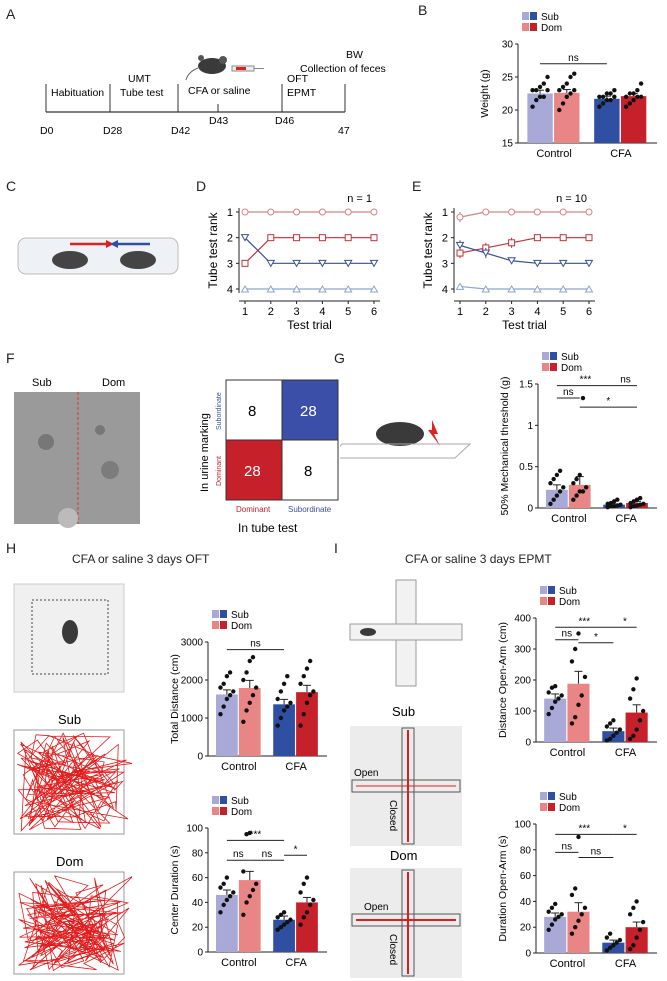 Image resolution: width=667 pixels, height=981 pixels. What do you see at coordinates (406, 439) in the screenshot?
I see `von-frey-illustration` at bounding box center [406, 439].